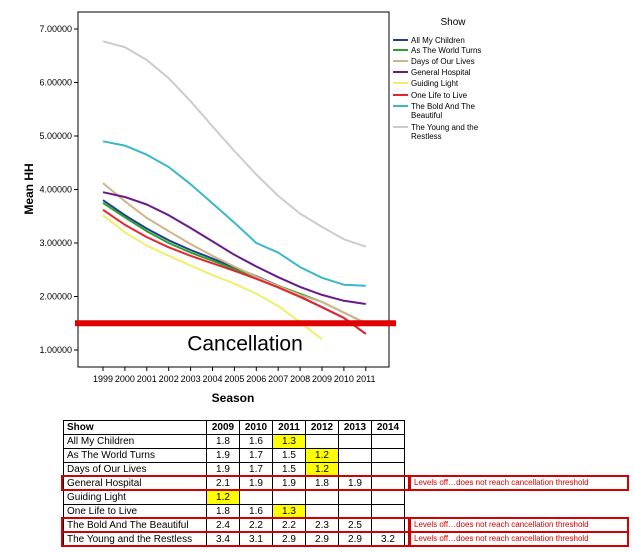 The height and width of the screenshot is (553, 635). I want to click on table-cell-value: 1.7, so click(256, 455).